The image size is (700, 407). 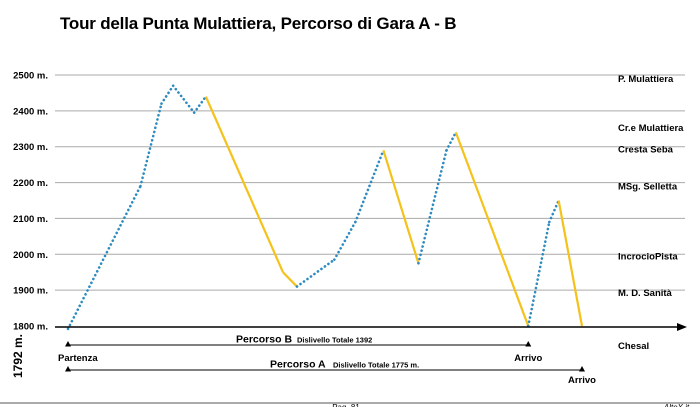 What do you see at coordinates (648, 257) in the screenshot?
I see `place-label: IncrocioPista` at bounding box center [648, 257].